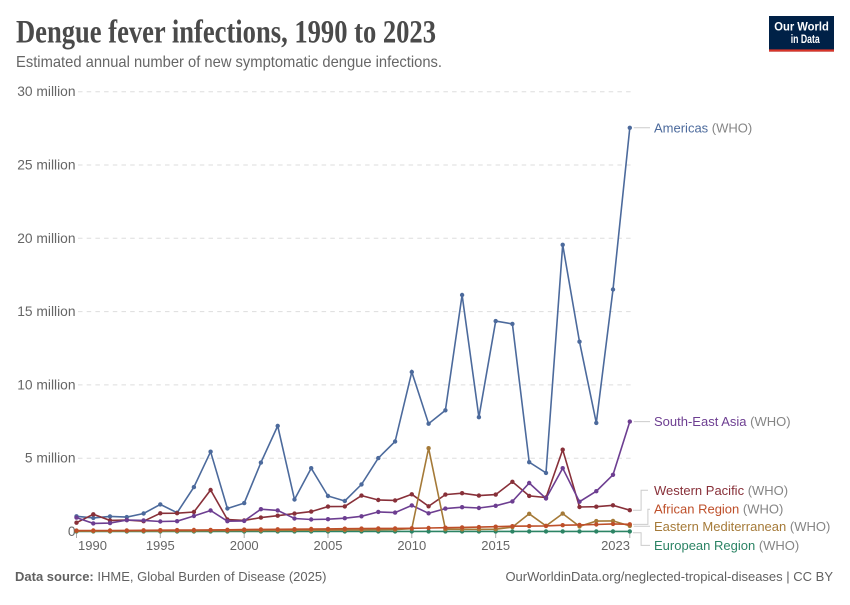 The width and height of the screenshot is (850, 605). What do you see at coordinates (46, 91) in the screenshot?
I see `svg-text: 30 million` at bounding box center [46, 91].